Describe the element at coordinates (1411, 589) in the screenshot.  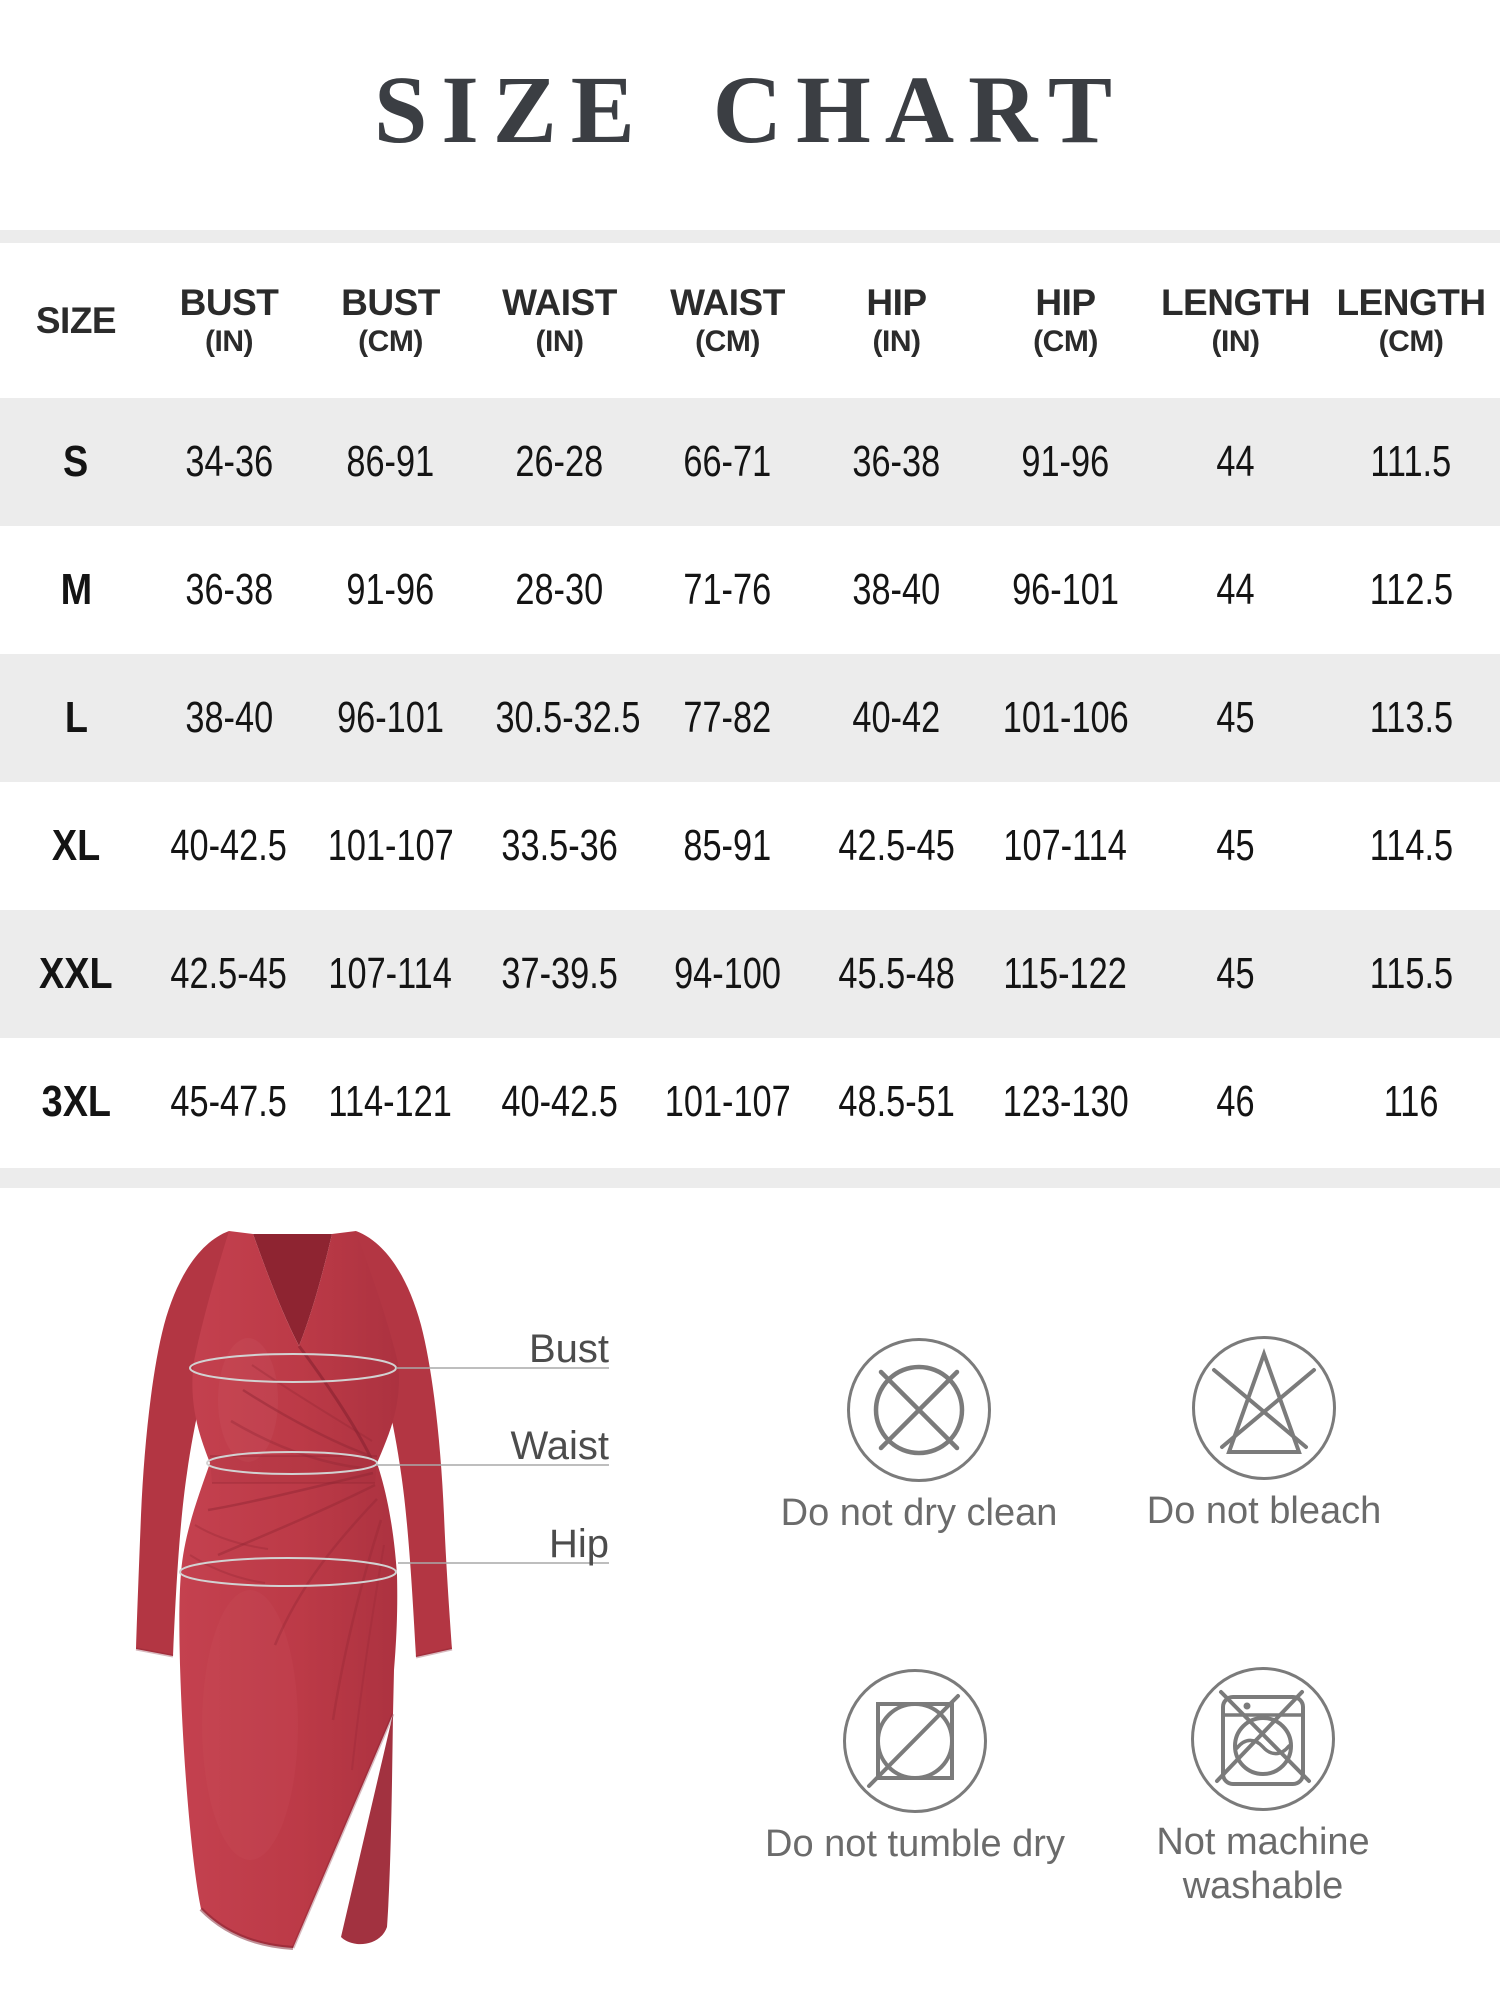
I see `measurement-cell: 112.5` at that location.